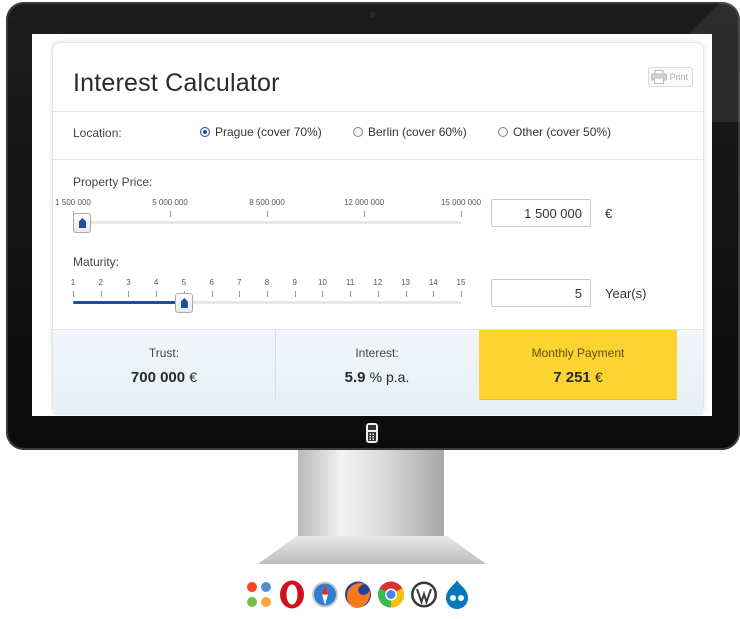 The image size is (740, 619). Describe the element at coordinates (267, 302) in the screenshot. I see `maturity-slider-track` at that location.